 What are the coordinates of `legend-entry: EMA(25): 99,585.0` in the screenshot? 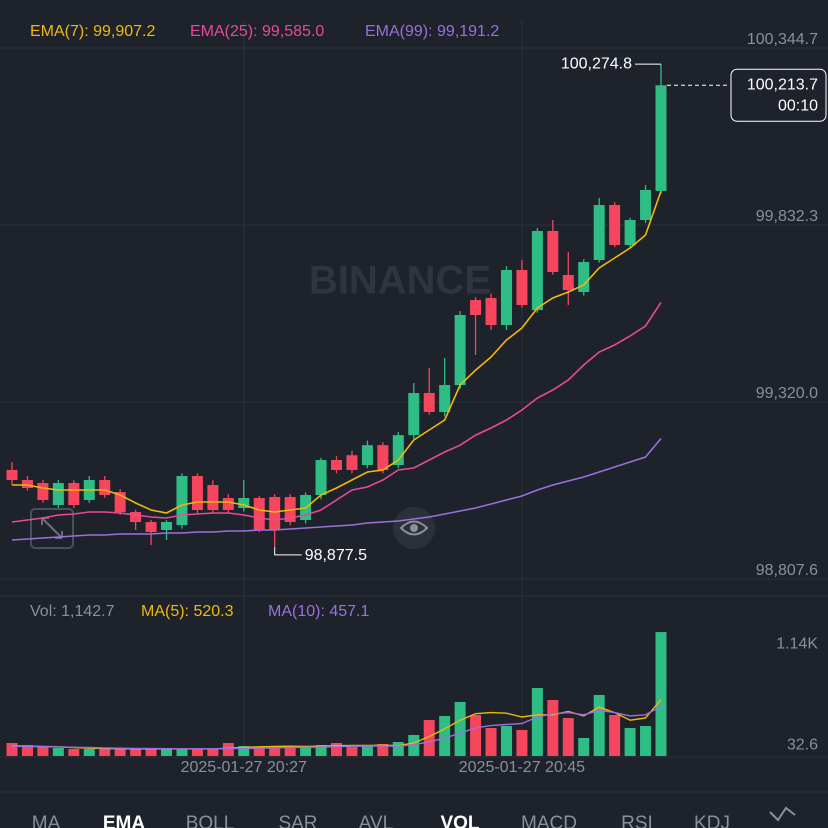 It's located at (257, 31).